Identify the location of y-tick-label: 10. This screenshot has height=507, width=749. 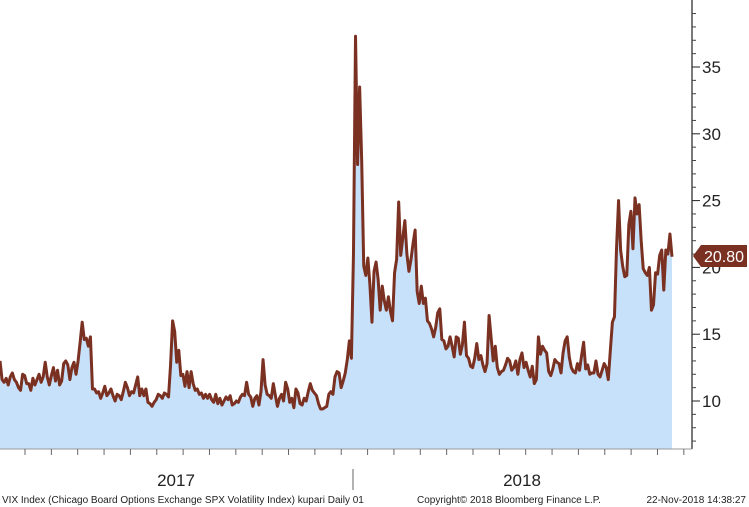
(711, 401).